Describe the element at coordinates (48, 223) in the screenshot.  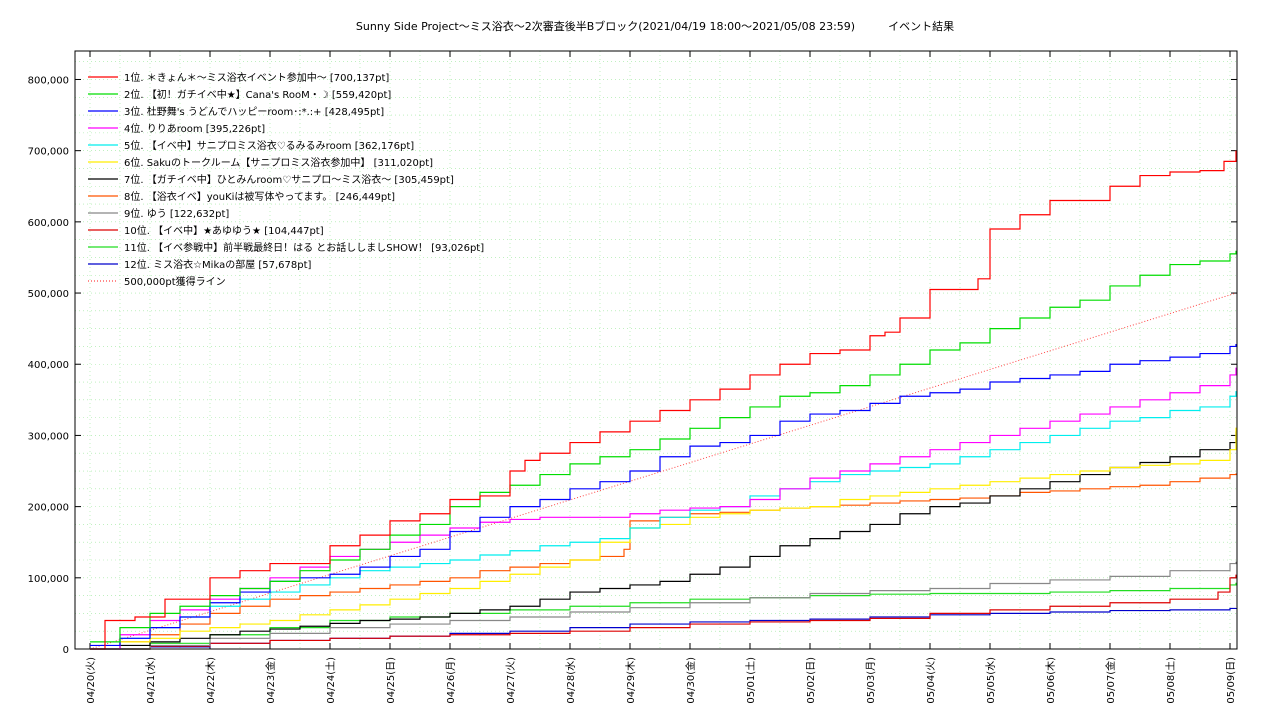
I see `y-tick-label: 600,000` at that location.